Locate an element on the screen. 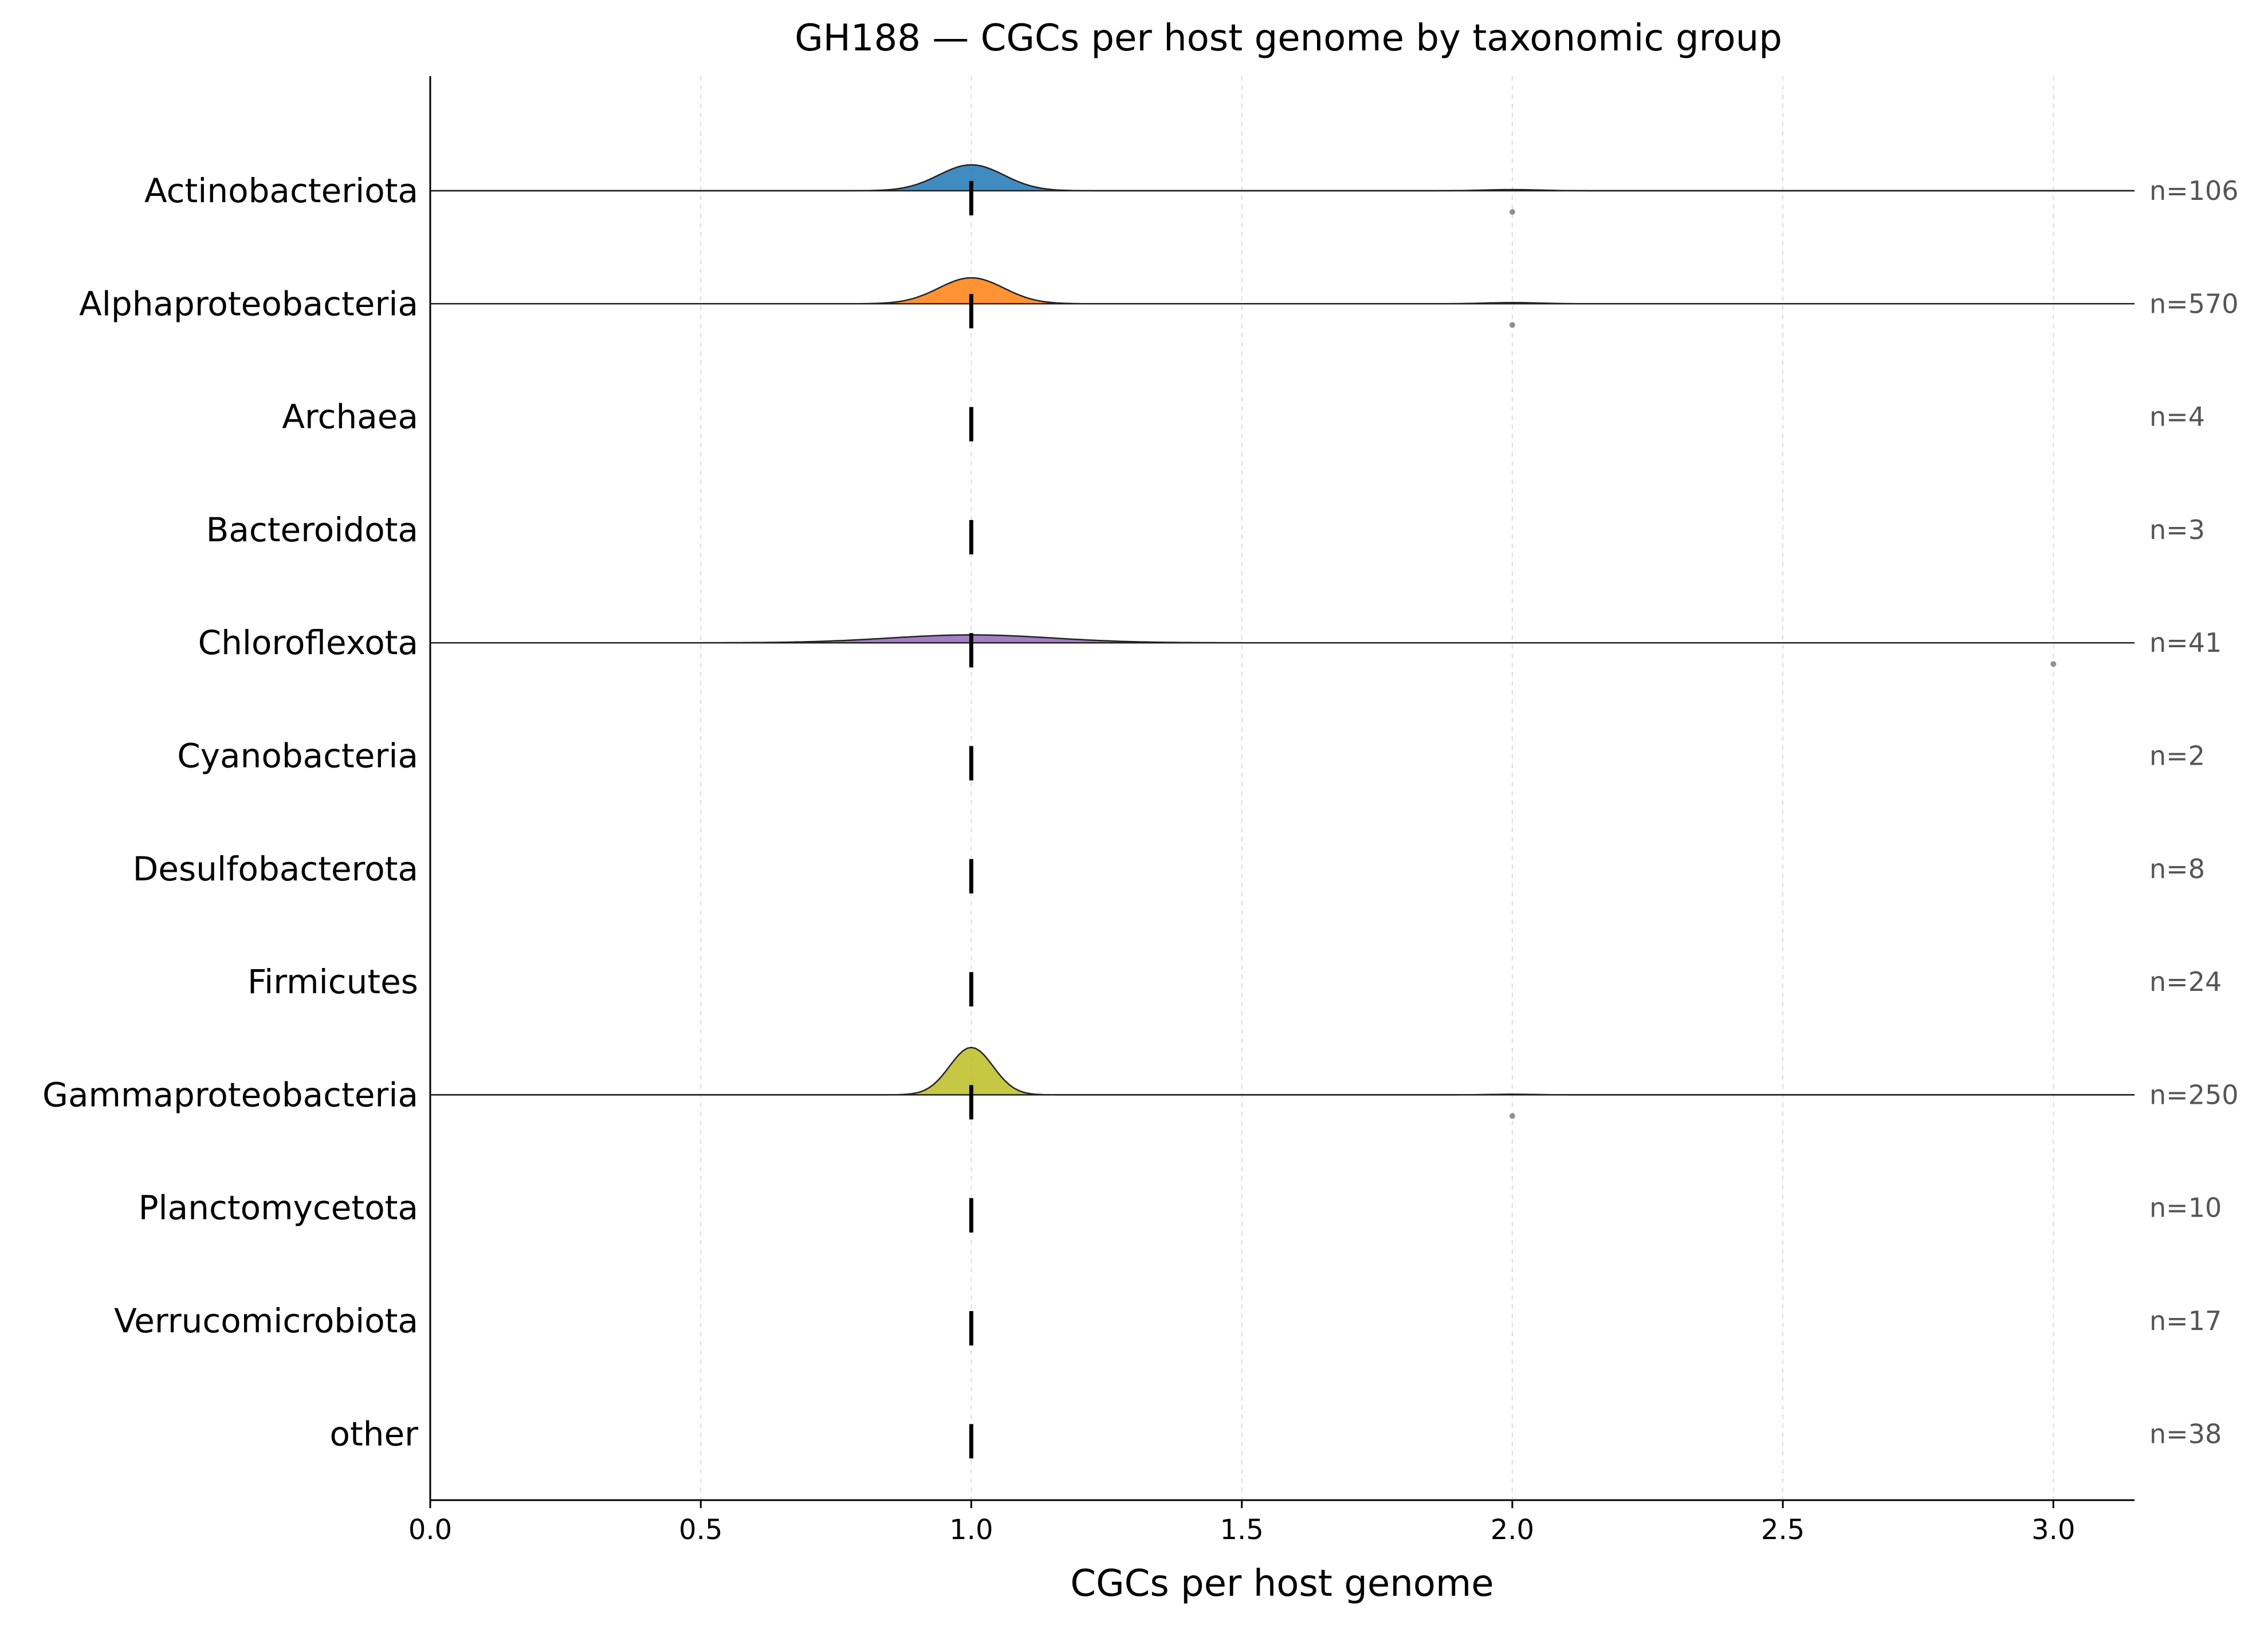 This screenshot has width=2268, height=1625. category-label: Archaea is located at coordinates (350, 417).